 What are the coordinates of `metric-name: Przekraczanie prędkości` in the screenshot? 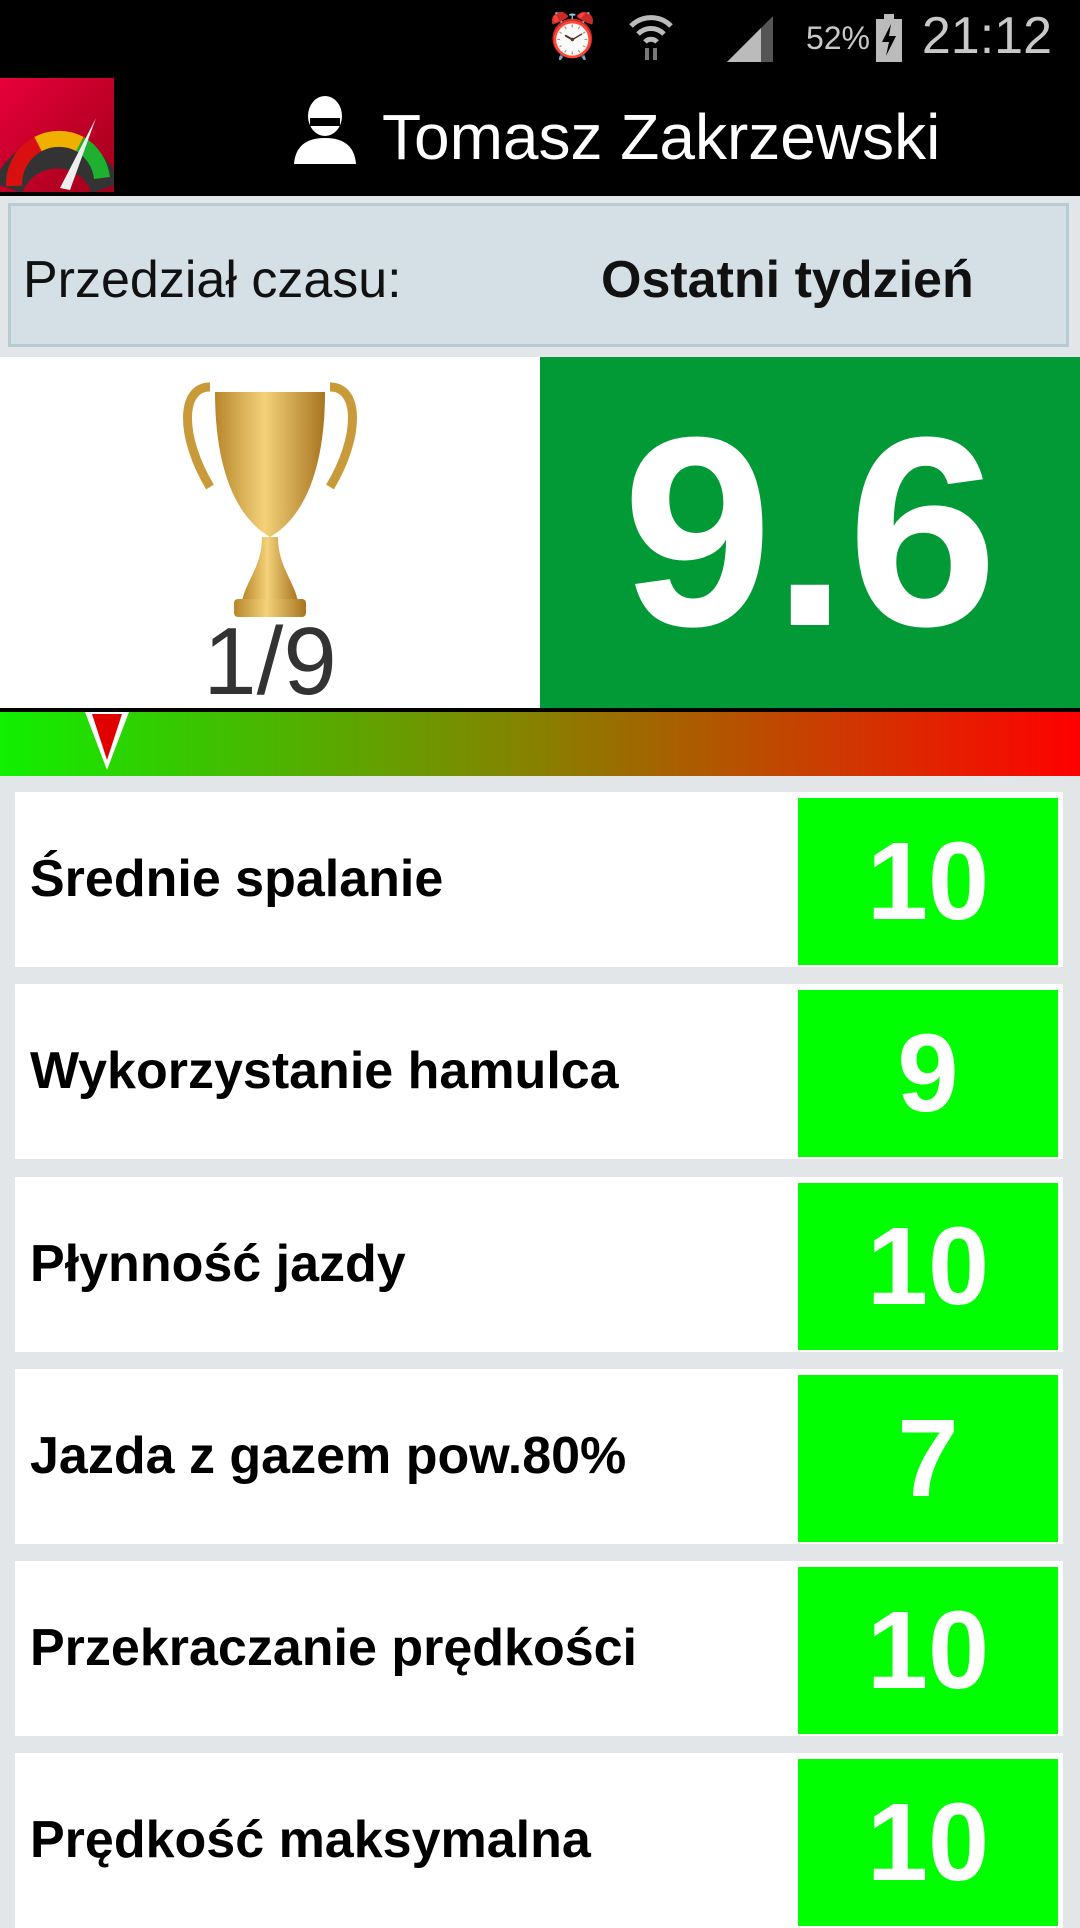 It's located at (333, 1648).